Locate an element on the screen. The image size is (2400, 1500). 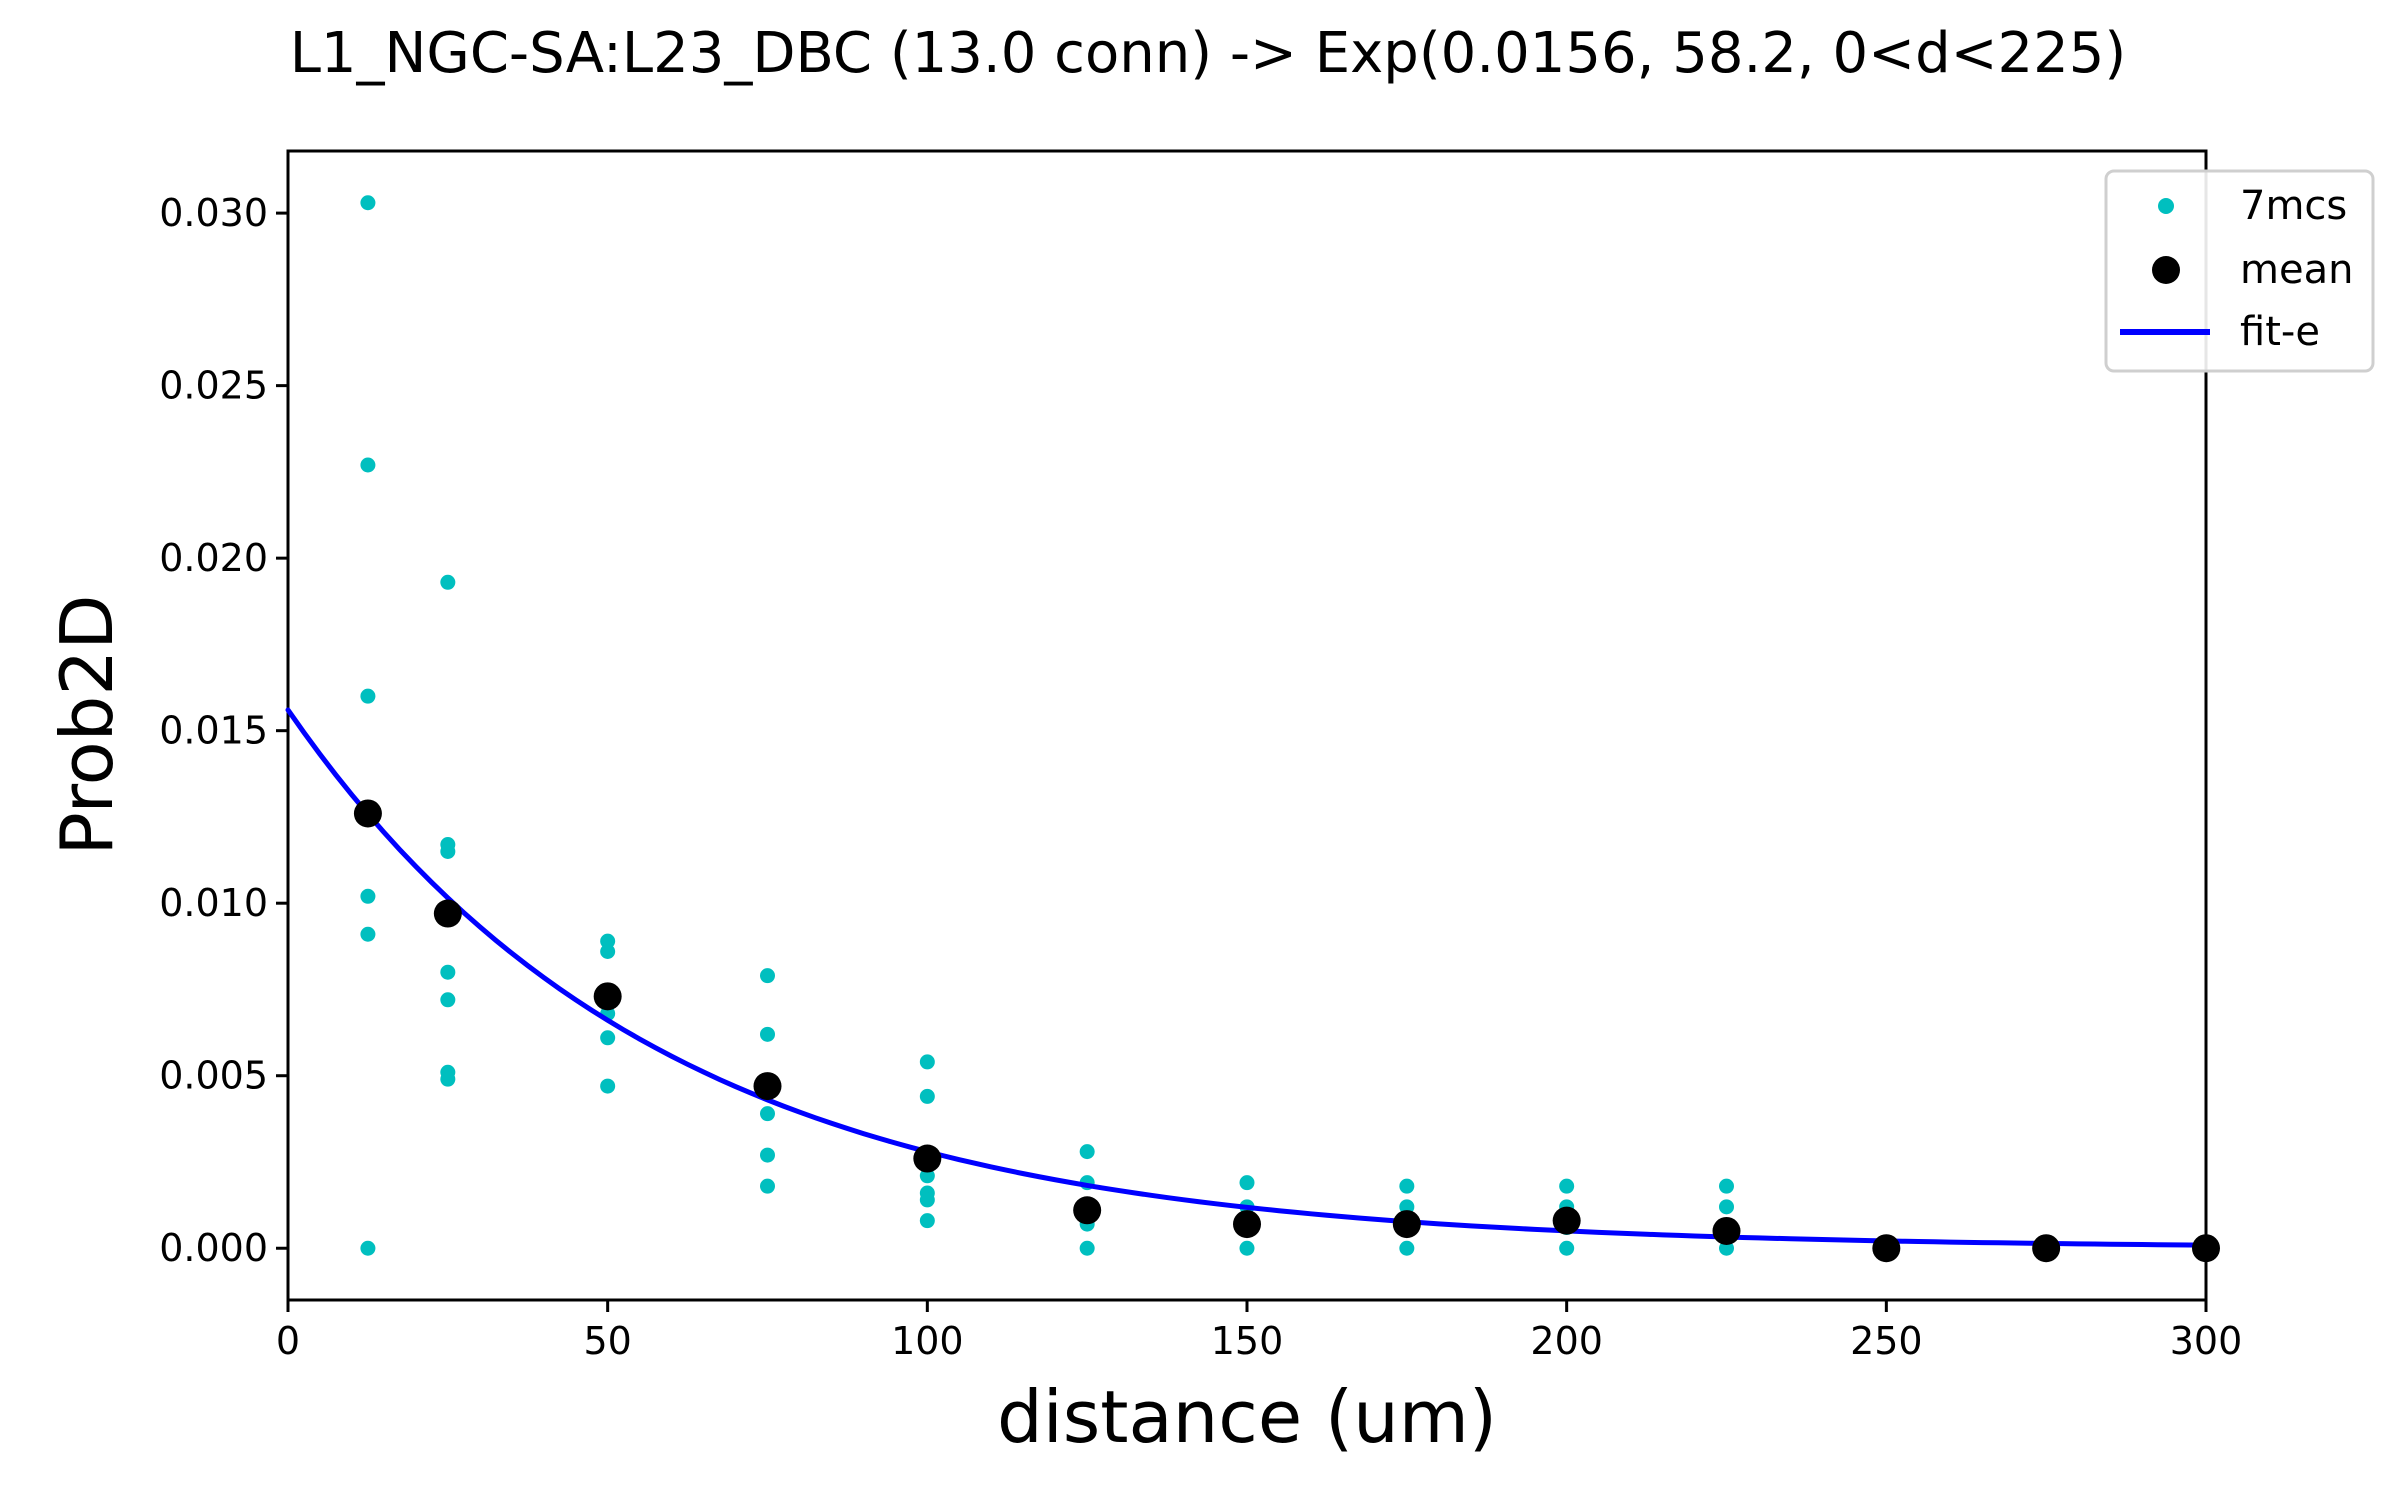
legend-marker-mean is located at coordinates (2166, 270).